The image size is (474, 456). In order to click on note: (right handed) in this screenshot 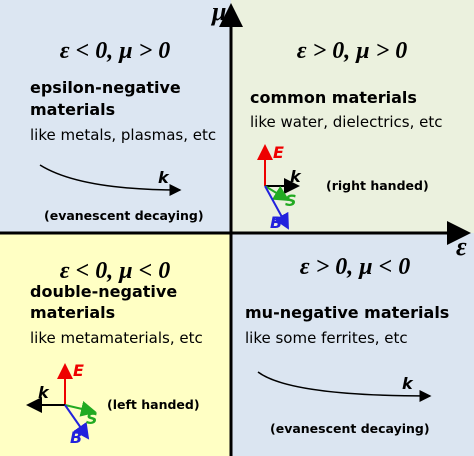, I will do `click(377, 185)`.